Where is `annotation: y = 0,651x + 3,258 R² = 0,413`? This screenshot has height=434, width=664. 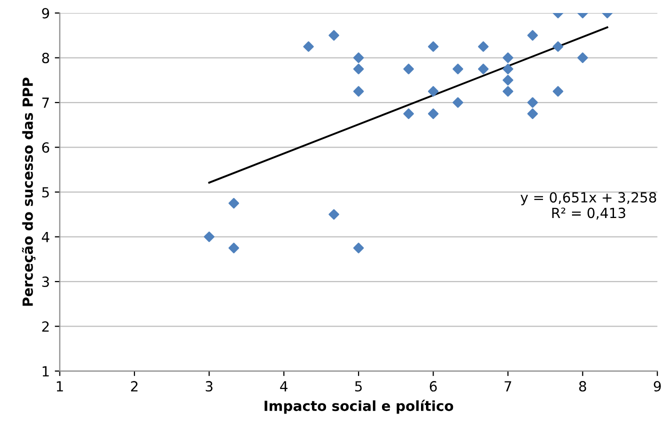
annotation: y = 0,651x + 3,258 R² = 0,413 is located at coordinates (588, 206).